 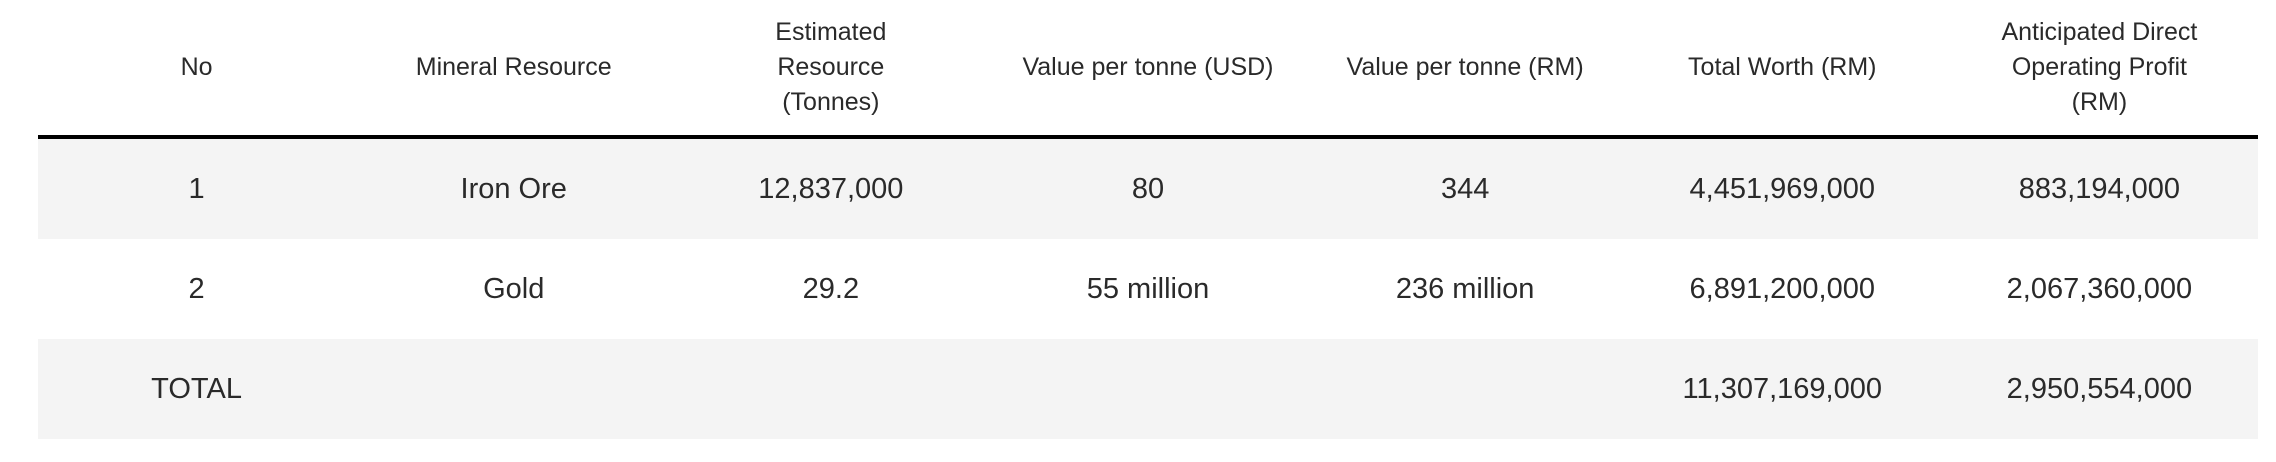 I want to click on cell-mineral: Gold, so click(x=514, y=288).